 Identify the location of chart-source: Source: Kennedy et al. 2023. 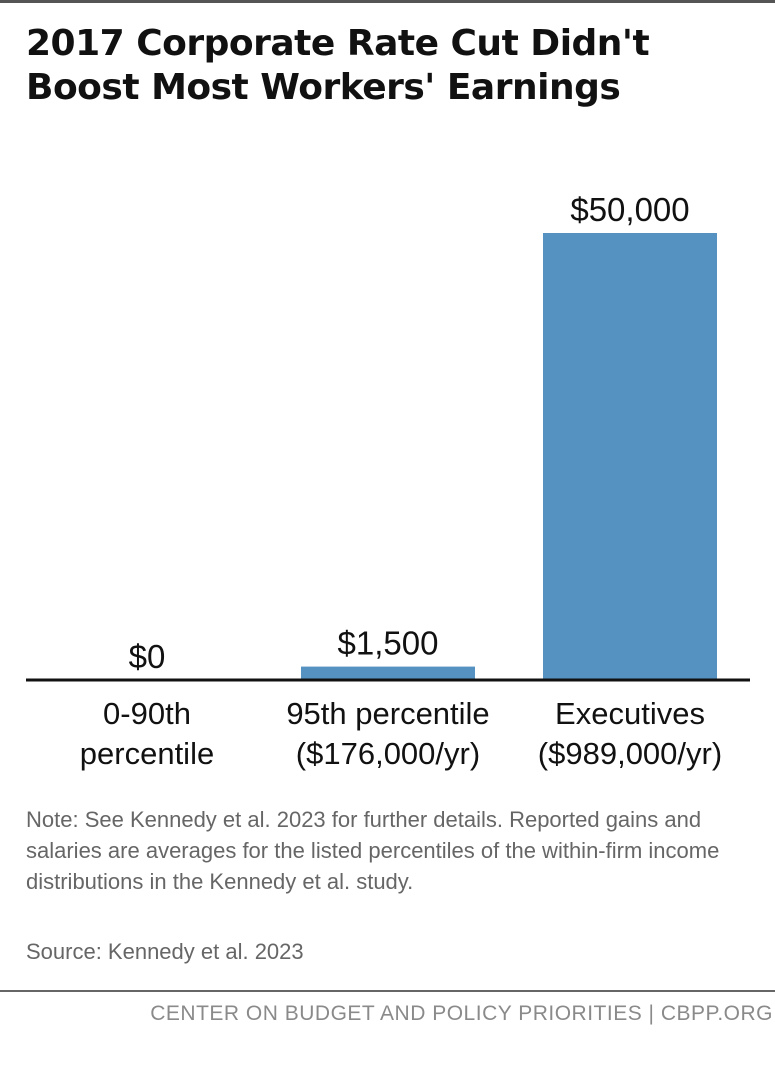
(165, 951).